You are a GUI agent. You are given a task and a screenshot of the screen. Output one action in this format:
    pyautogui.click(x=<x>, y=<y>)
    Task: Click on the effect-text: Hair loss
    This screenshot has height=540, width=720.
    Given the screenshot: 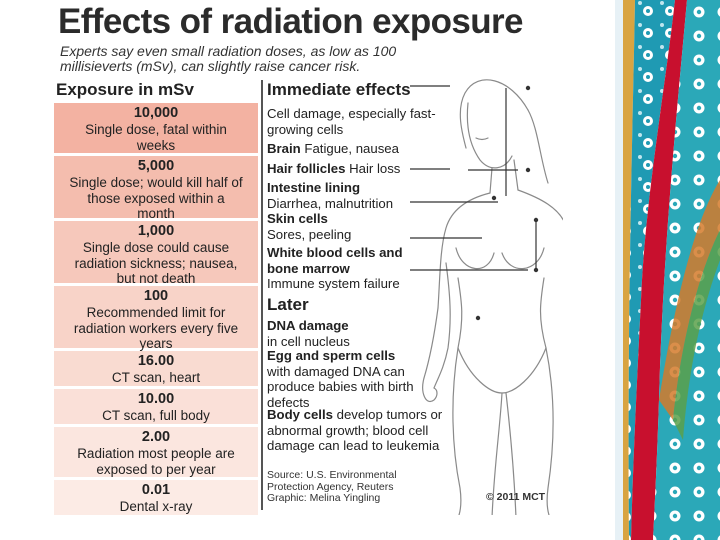 What is the action you would take?
    pyautogui.click(x=375, y=168)
    